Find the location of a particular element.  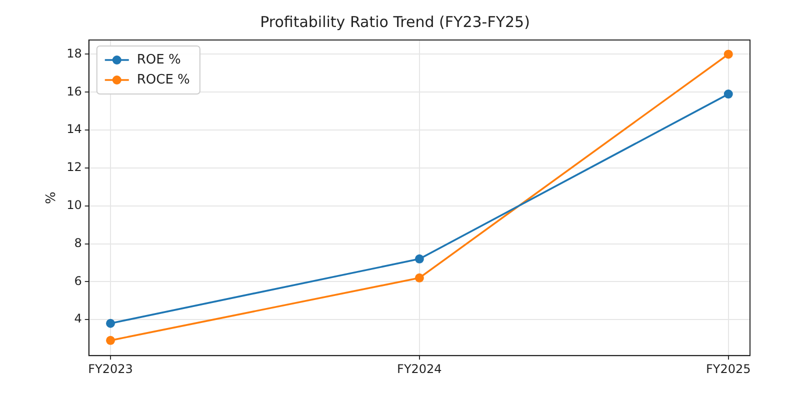

legend-label: ROCE % is located at coordinates (163, 80).